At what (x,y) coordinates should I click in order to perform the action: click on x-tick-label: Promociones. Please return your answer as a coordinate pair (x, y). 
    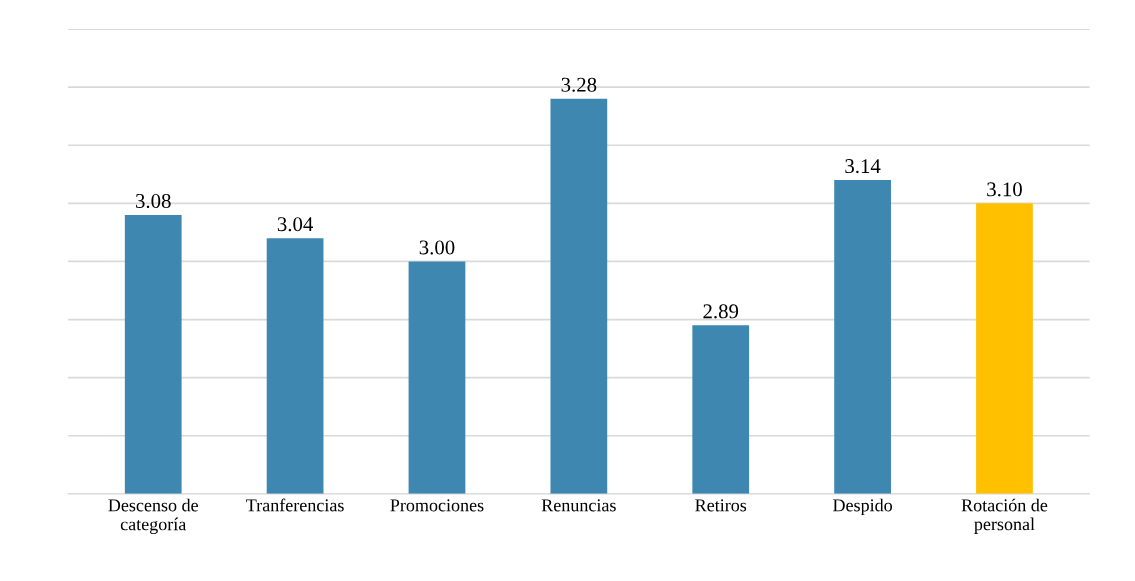
    Looking at the image, I should click on (437, 505).